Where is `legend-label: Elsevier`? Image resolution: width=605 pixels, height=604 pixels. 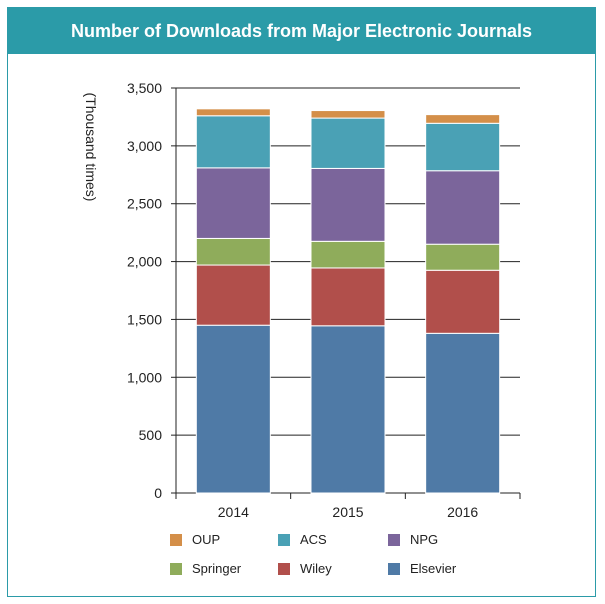
legend-label: Elsevier is located at coordinates (433, 568).